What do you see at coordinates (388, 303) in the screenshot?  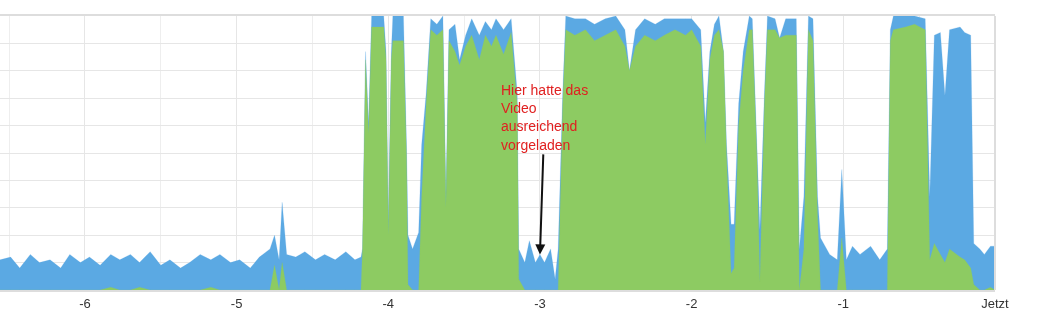 I see `x-tick-label: -4` at bounding box center [388, 303].